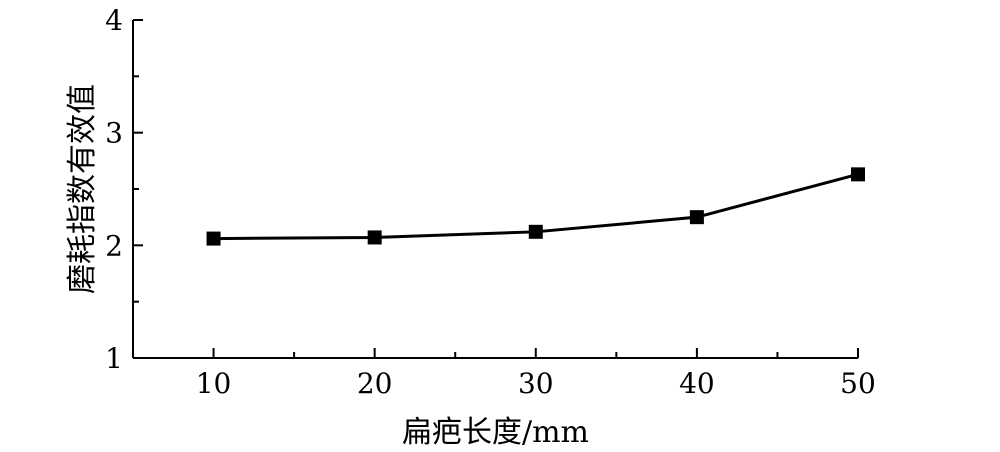  Describe the element at coordinates (114, 358) in the screenshot. I see `y-tick-label: 1` at that location.